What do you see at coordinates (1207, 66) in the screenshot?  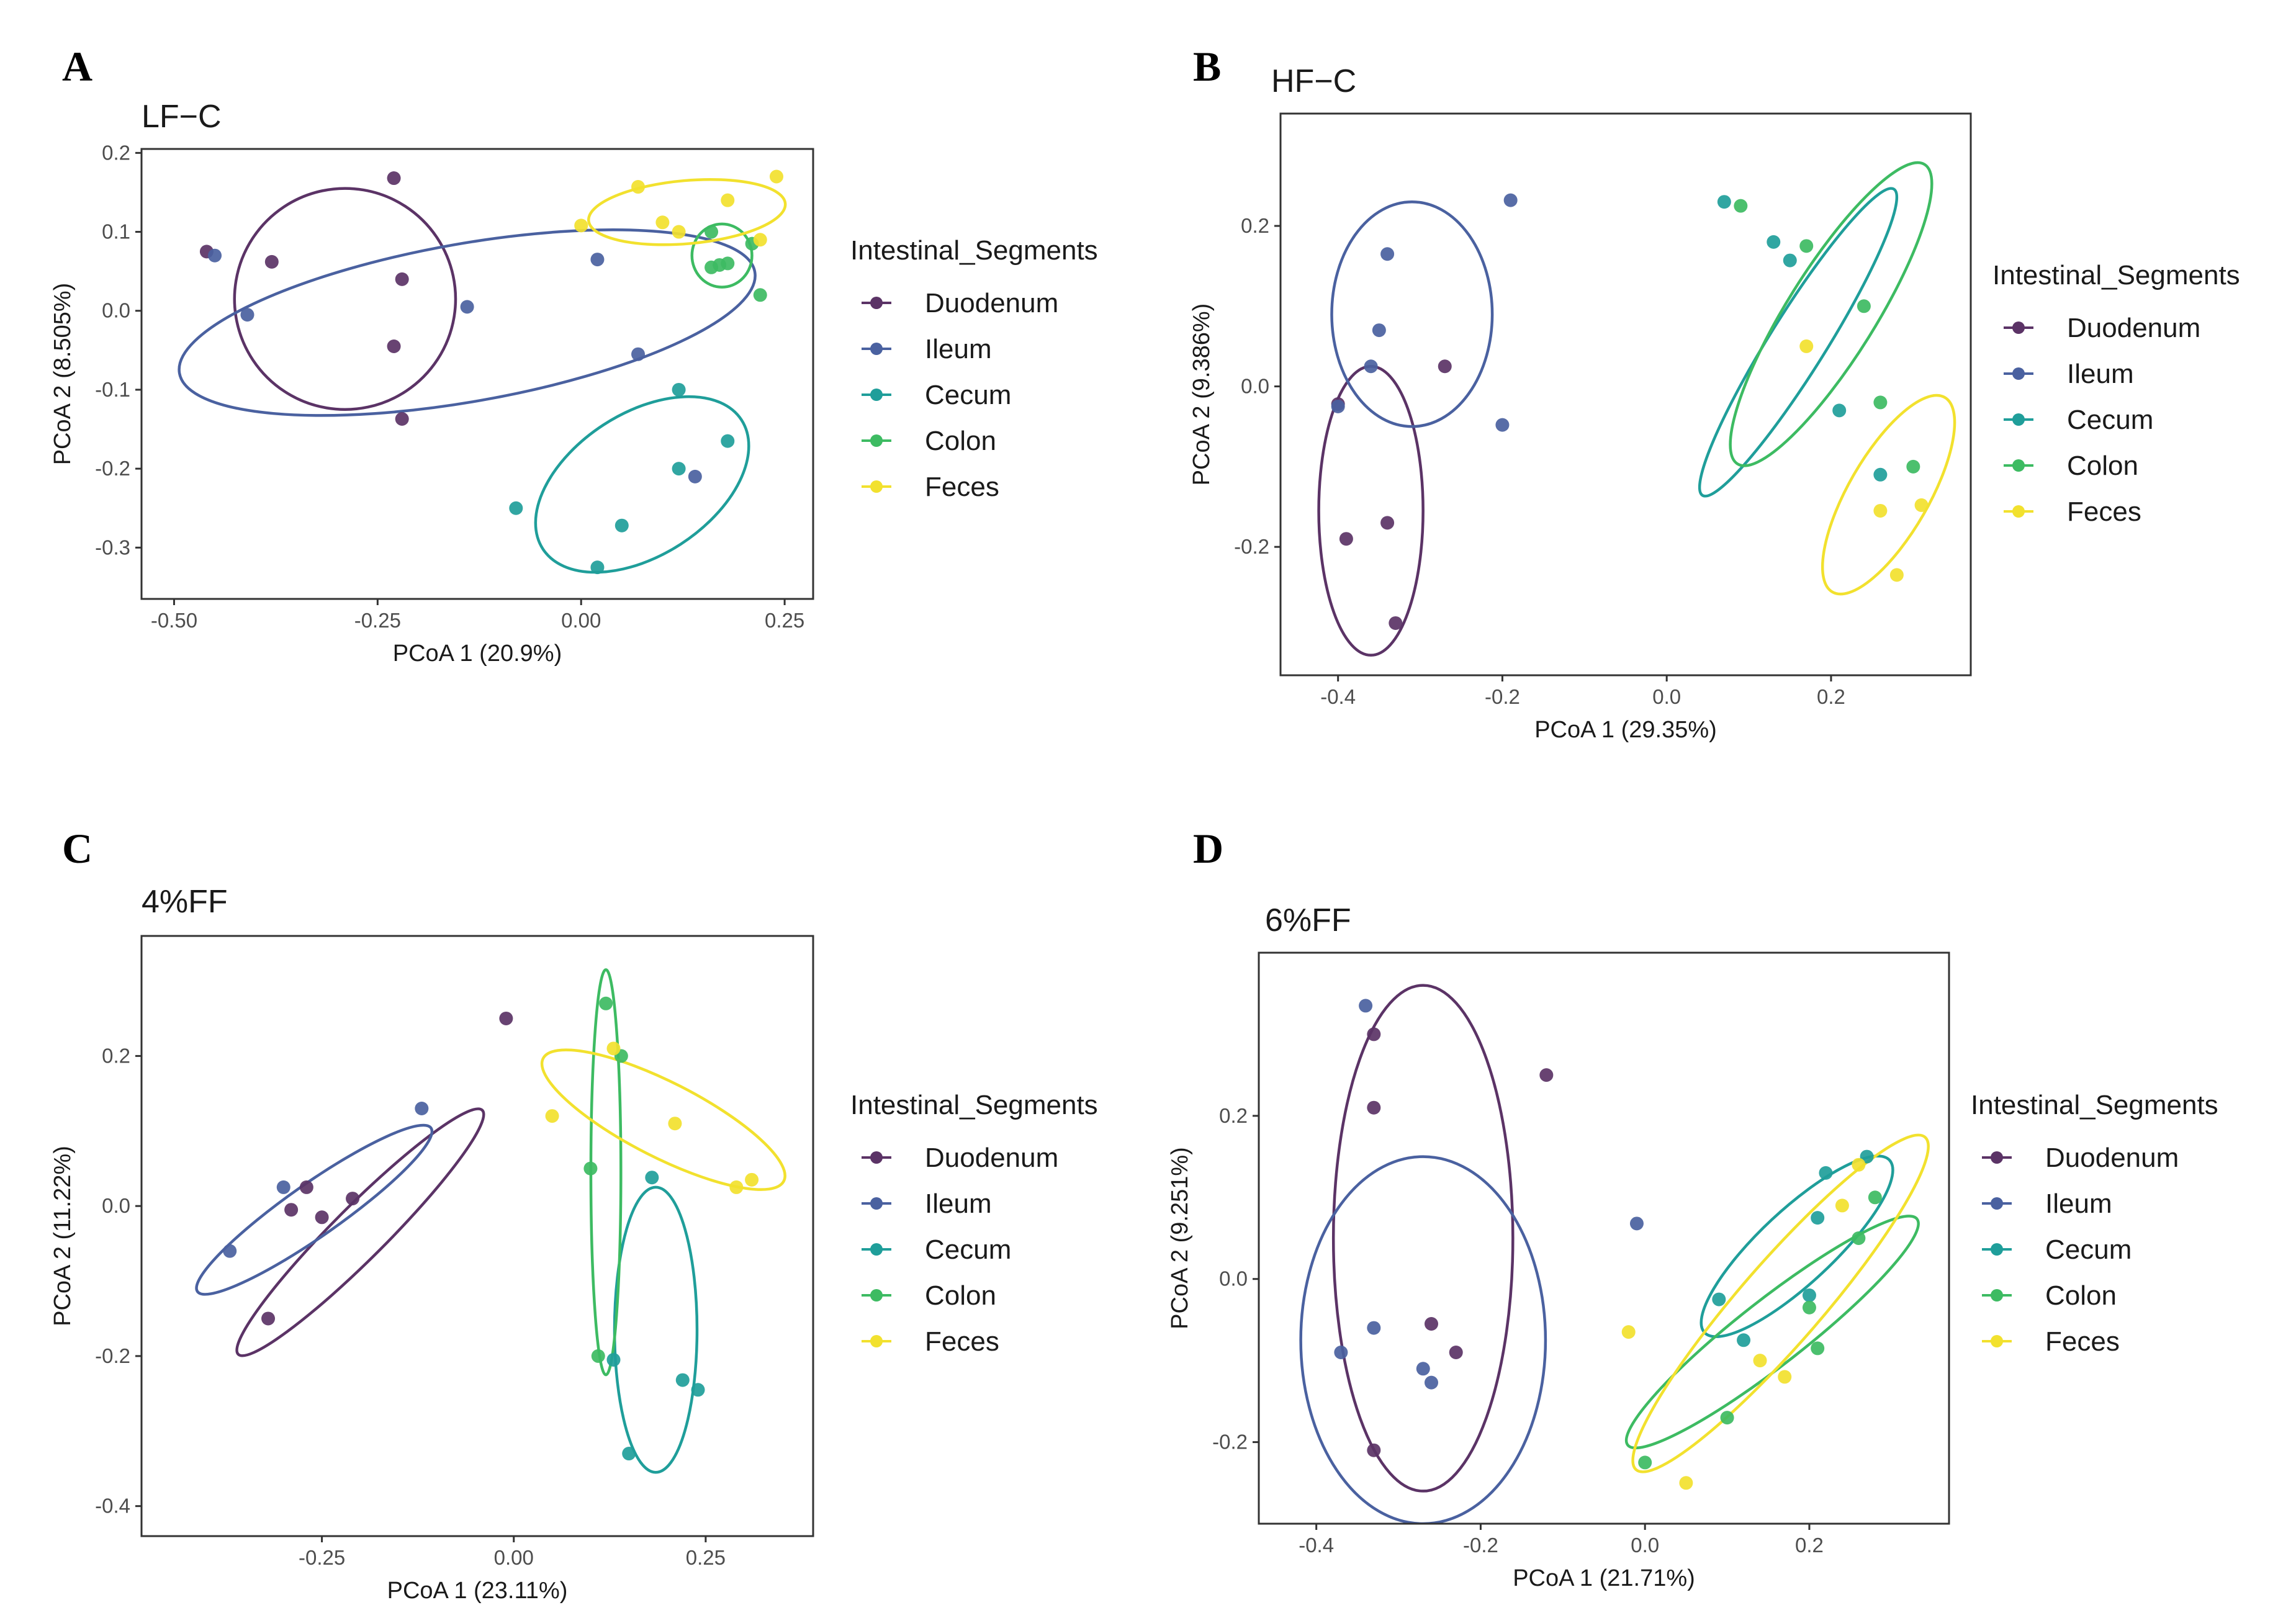 I see `panel-letter: B` at bounding box center [1207, 66].